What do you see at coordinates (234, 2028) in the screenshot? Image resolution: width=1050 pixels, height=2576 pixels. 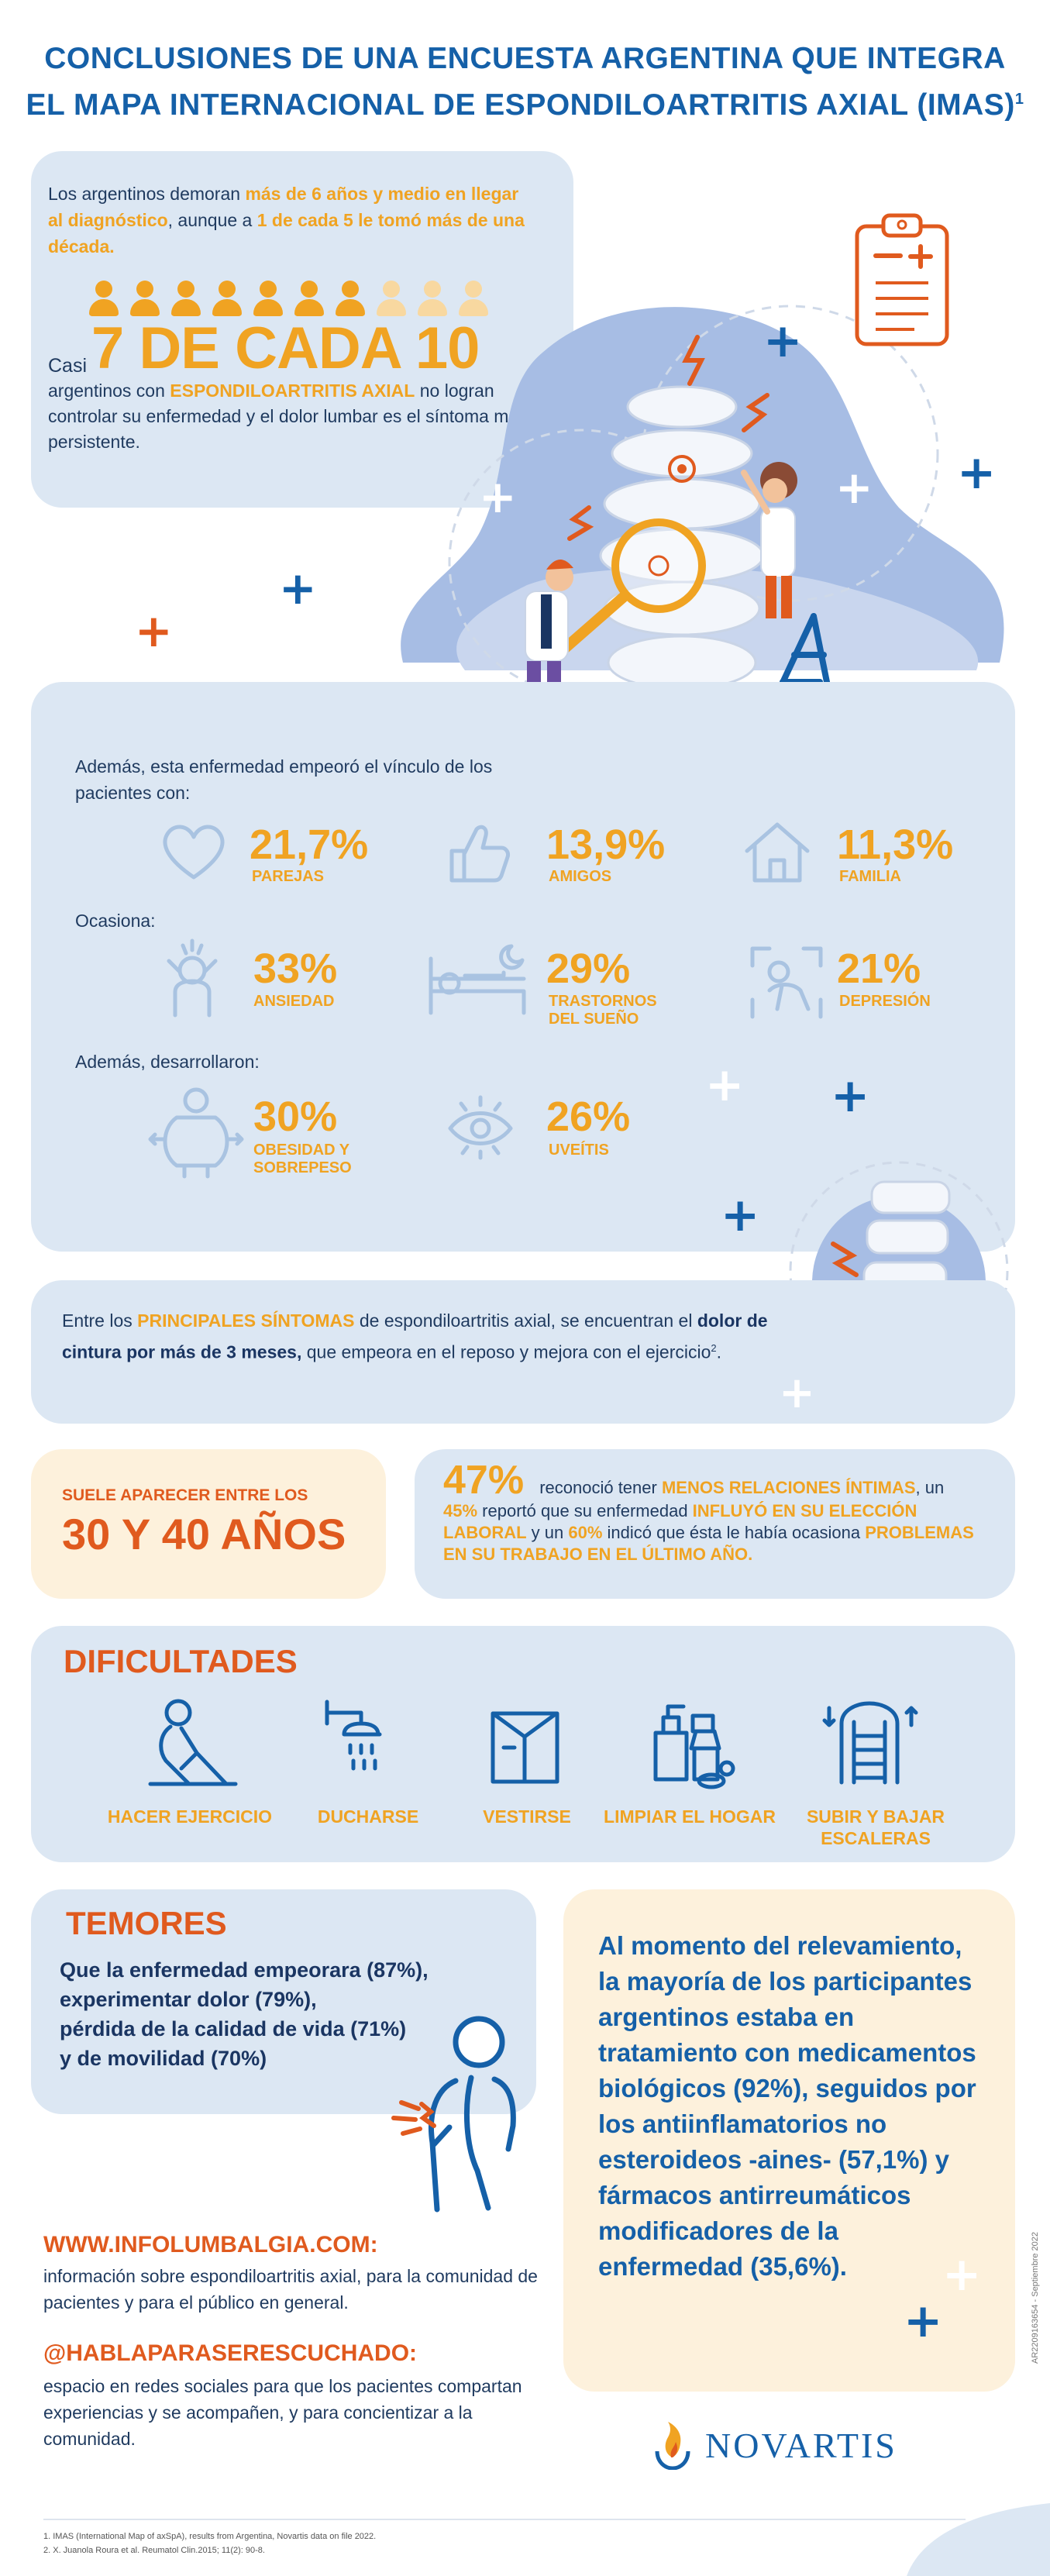 I see `fear-item: pérdida de la calidad de vida (71%)` at bounding box center [234, 2028].